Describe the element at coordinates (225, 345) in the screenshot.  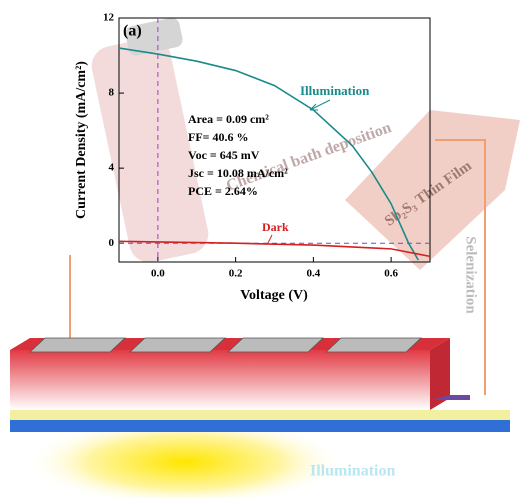
I see `pads` at that location.